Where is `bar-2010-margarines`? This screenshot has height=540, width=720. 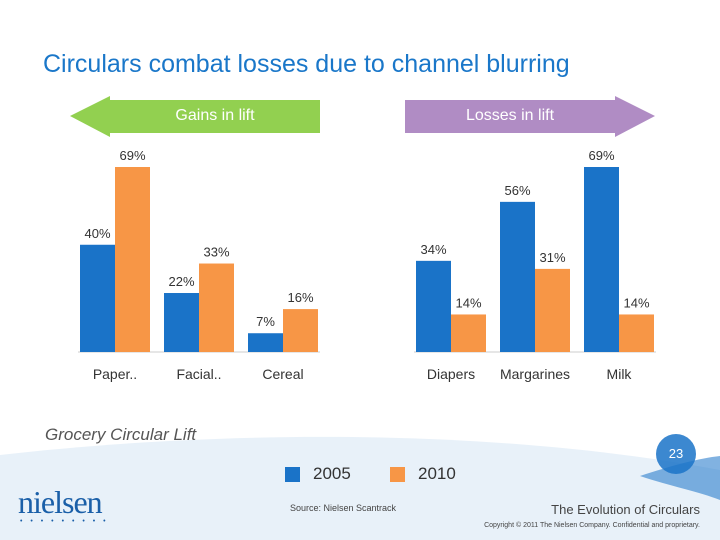 bar-2010-margarines is located at coordinates (552, 310).